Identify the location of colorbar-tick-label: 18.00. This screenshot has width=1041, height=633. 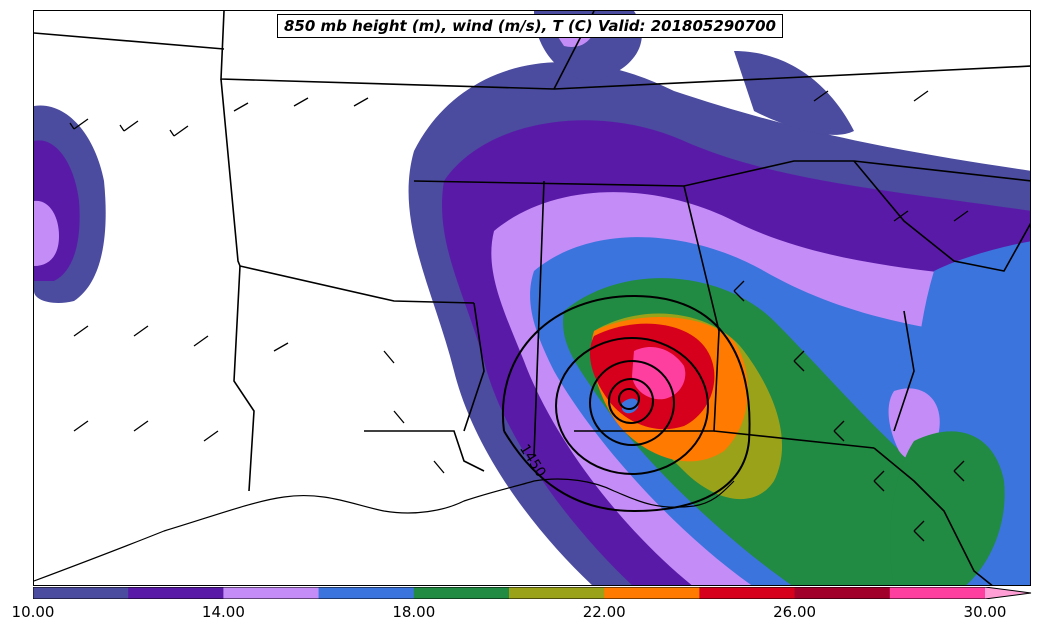
(414, 612).